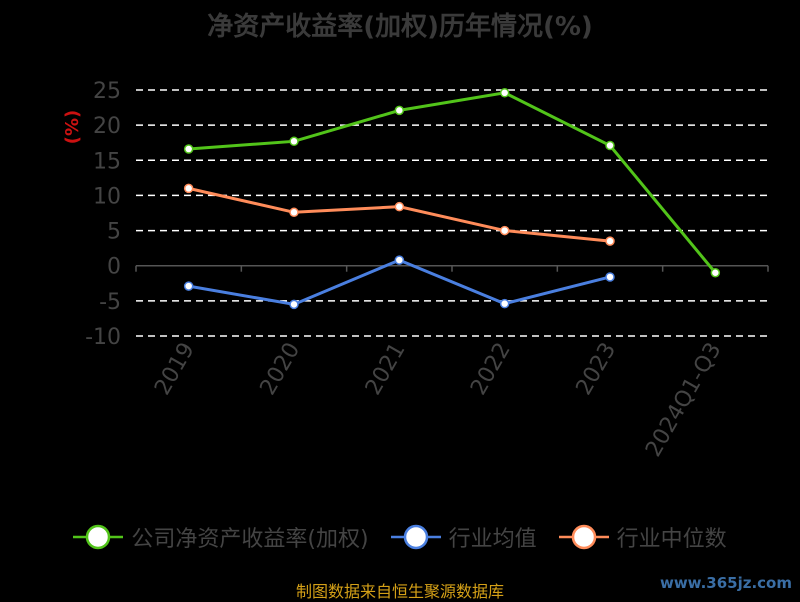 The width and height of the screenshot is (800, 602). What do you see at coordinates (103, 337) in the screenshot?
I see `y-tick-label: -10` at bounding box center [103, 337].